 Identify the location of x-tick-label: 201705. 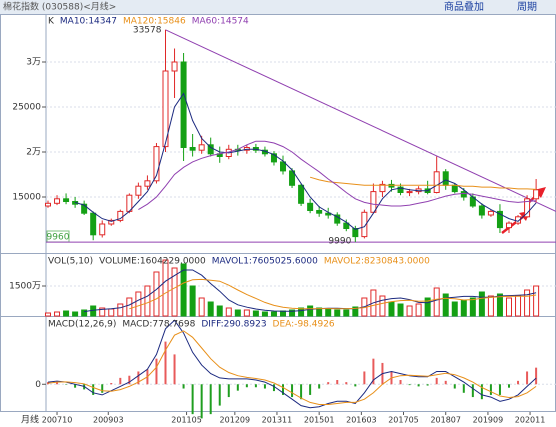
(403, 420).